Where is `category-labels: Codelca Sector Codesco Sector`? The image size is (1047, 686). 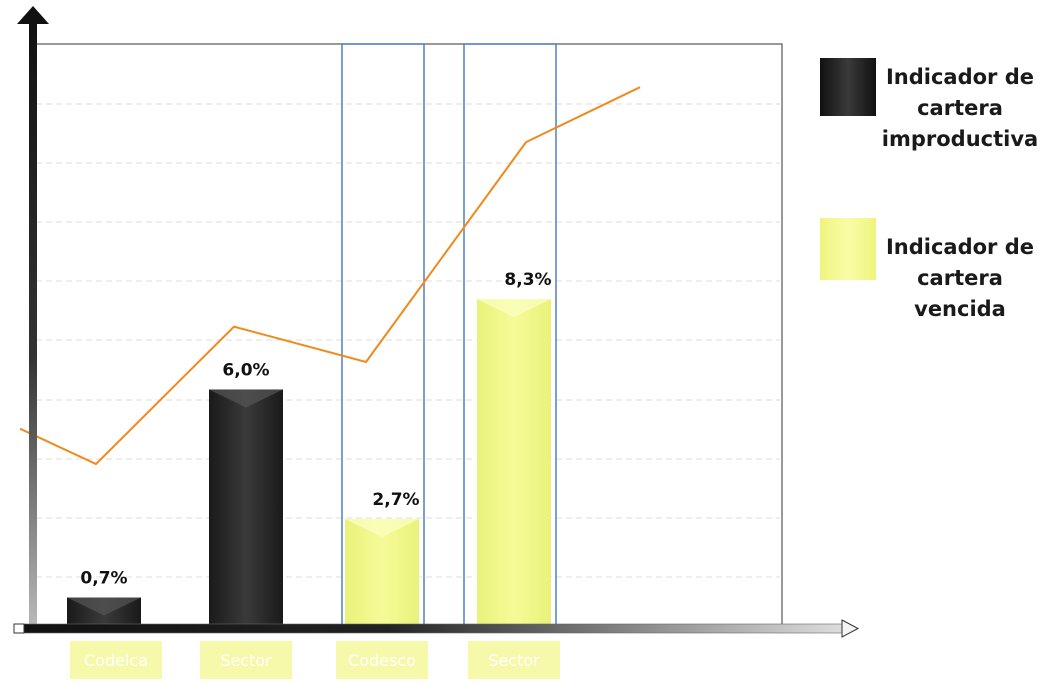 category-labels: Codelca Sector Codesco Sector is located at coordinates (315, 660).